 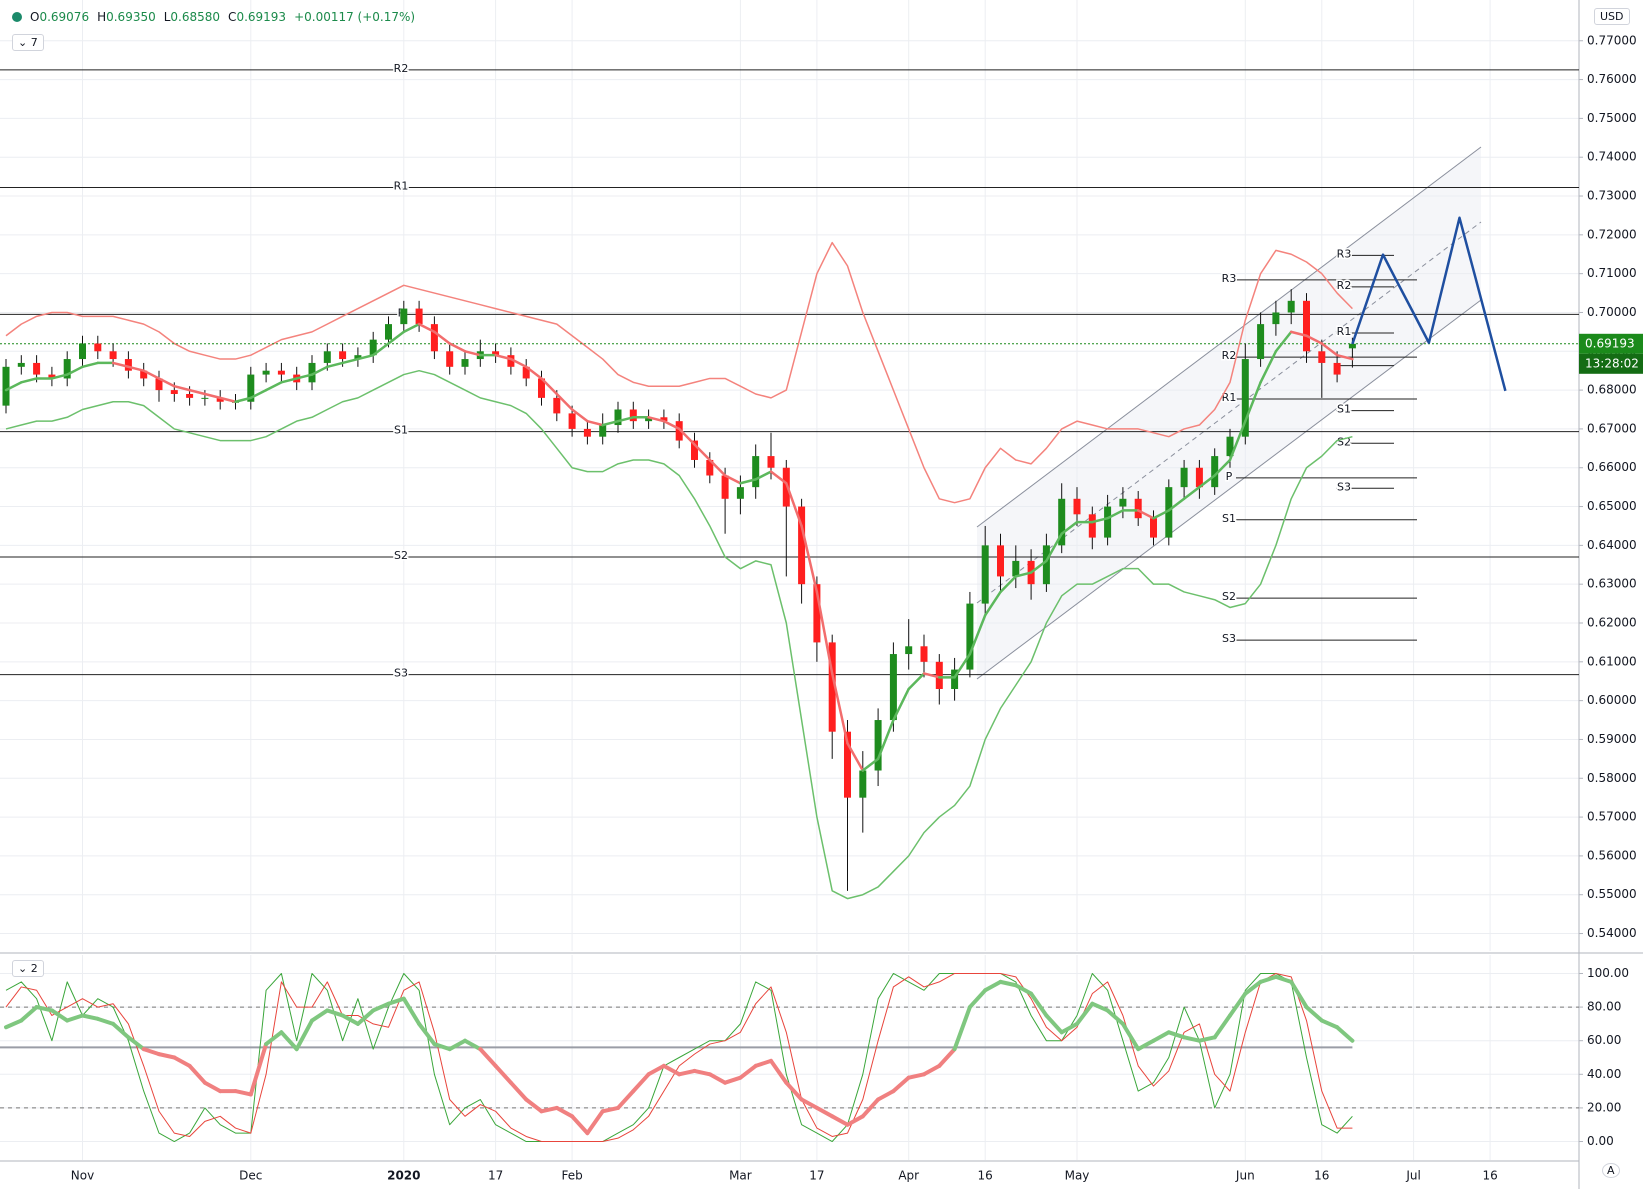 What do you see at coordinates (1612, 817) in the screenshot?
I see `y-tick-label: 0.57000` at bounding box center [1612, 817].